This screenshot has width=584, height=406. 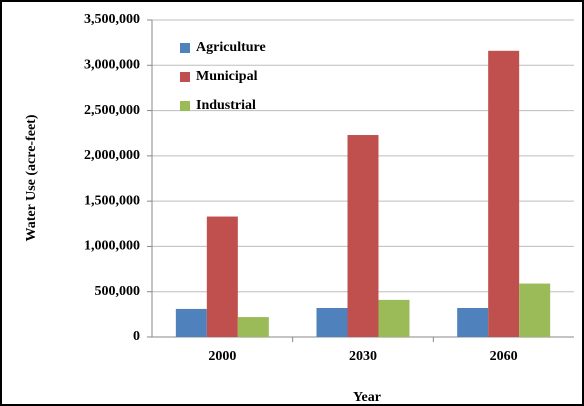 What do you see at coordinates (222, 356) in the screenshot?
I see `x-tick-label: 2000` at bounding box center [222, 356].